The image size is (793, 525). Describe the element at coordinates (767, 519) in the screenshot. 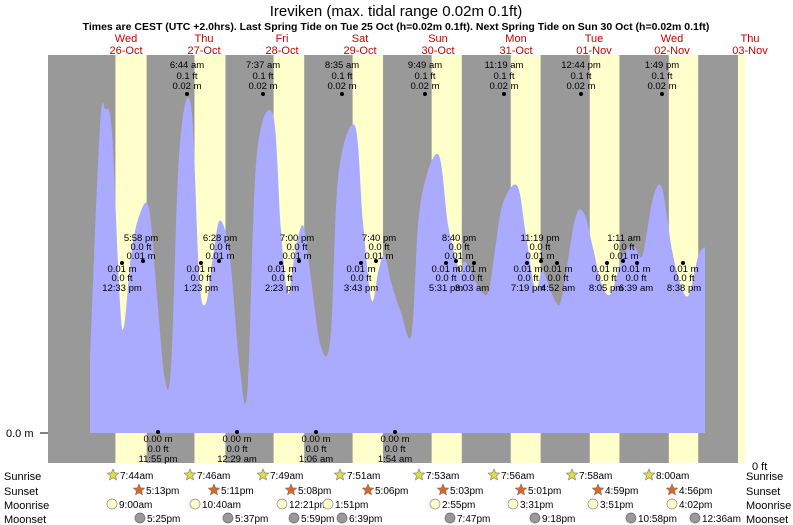

I see `row-label-right: Moonset` at that location.